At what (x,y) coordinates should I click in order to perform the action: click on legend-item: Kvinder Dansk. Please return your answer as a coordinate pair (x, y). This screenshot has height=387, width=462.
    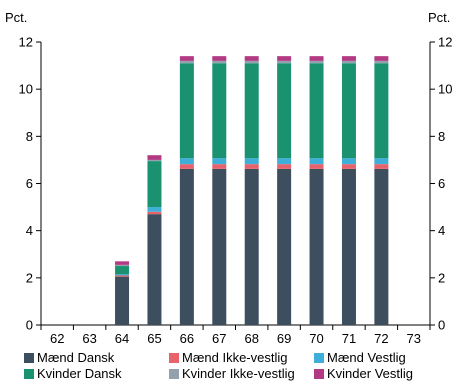
    Looking at the image, I should click on (73, 374).